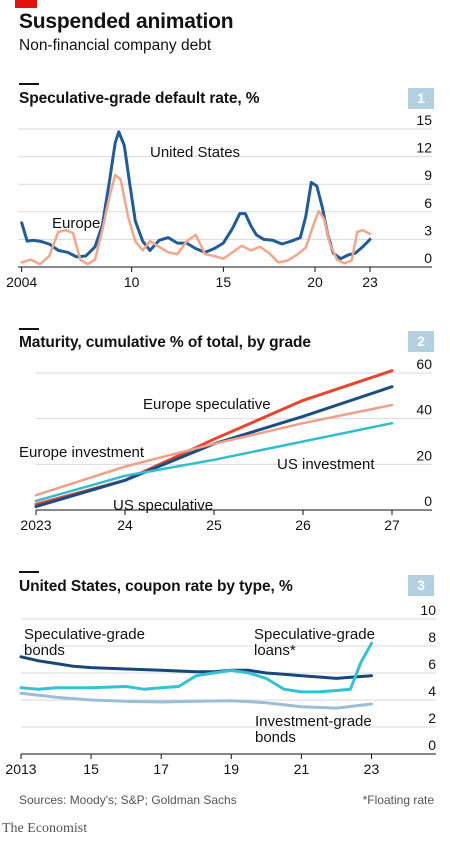 The image size is (450, 844). I want to click on x-tick-label: 2013, so click(20, 769).